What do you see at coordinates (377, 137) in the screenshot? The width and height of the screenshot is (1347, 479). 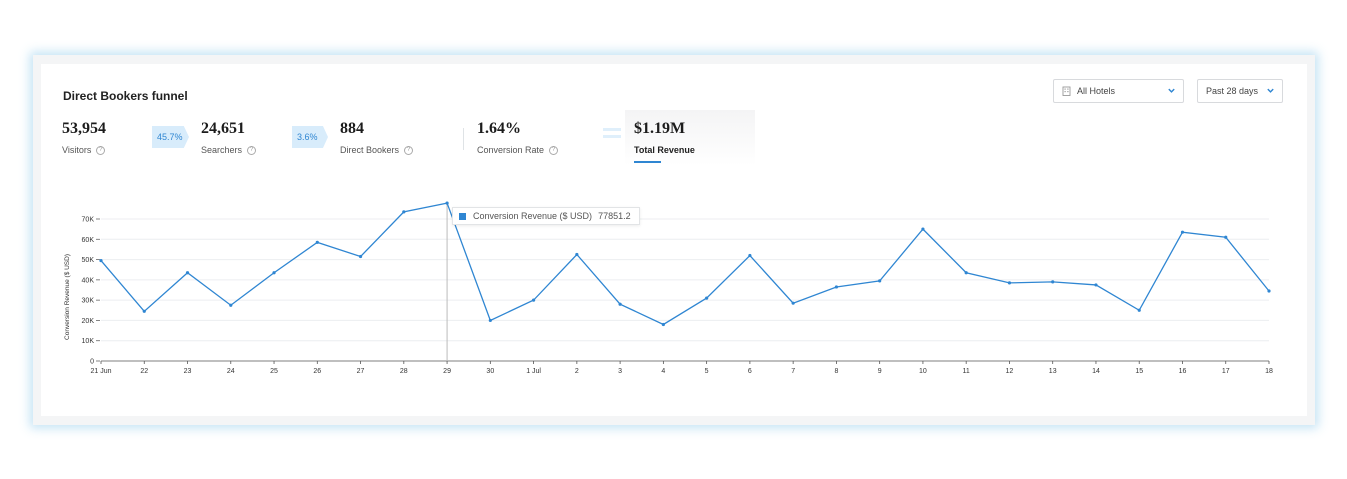 I see `metric-direct-bookers: 884 Direct Bookers ?` at bounding box center [377, 137].